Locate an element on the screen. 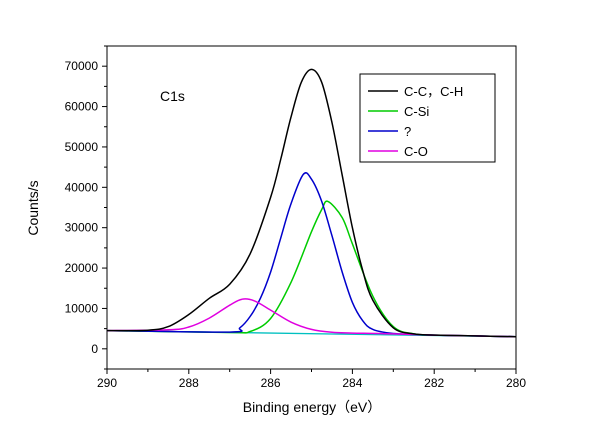 The image size is (600, 437). legend-label: C-O is located at coordinates (416, 151).